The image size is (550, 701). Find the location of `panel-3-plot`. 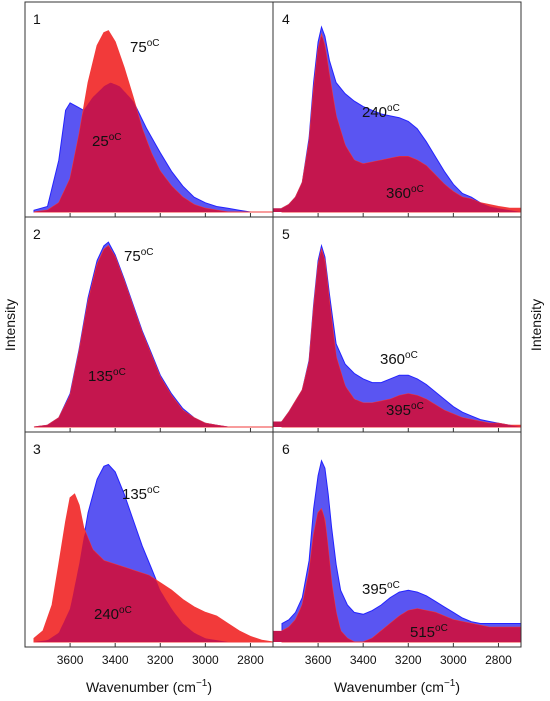

panel-3-plot is located at coordinates (149, 553).